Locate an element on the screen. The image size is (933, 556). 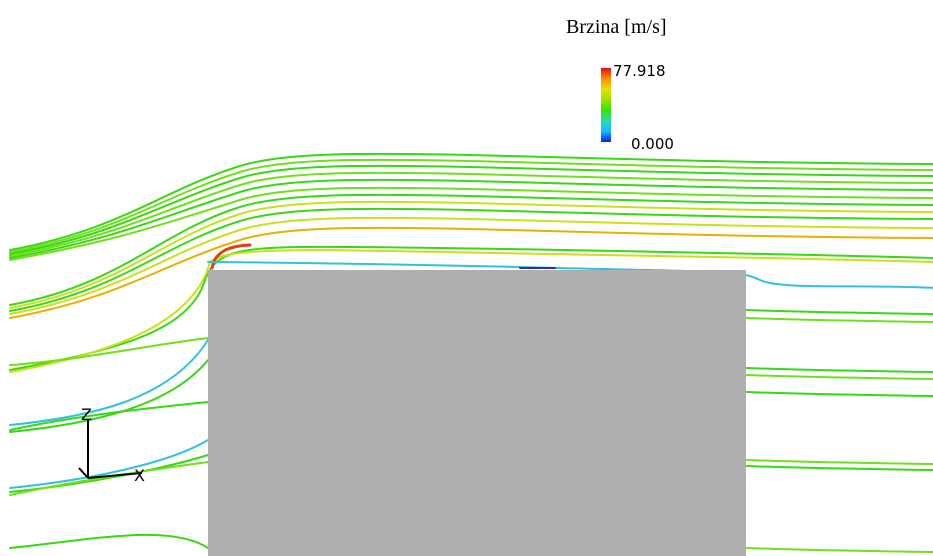
colorbar-max-label: 77.918 is located at coordinates (639, 71).